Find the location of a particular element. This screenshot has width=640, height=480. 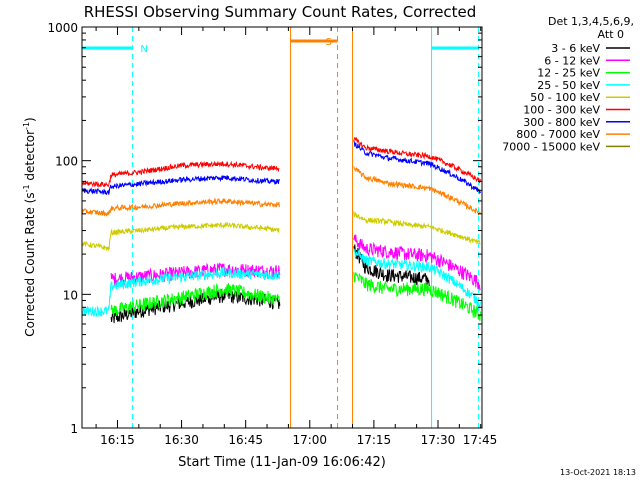

x-tick-label: 17:45 is located at coordinates (480, 440).